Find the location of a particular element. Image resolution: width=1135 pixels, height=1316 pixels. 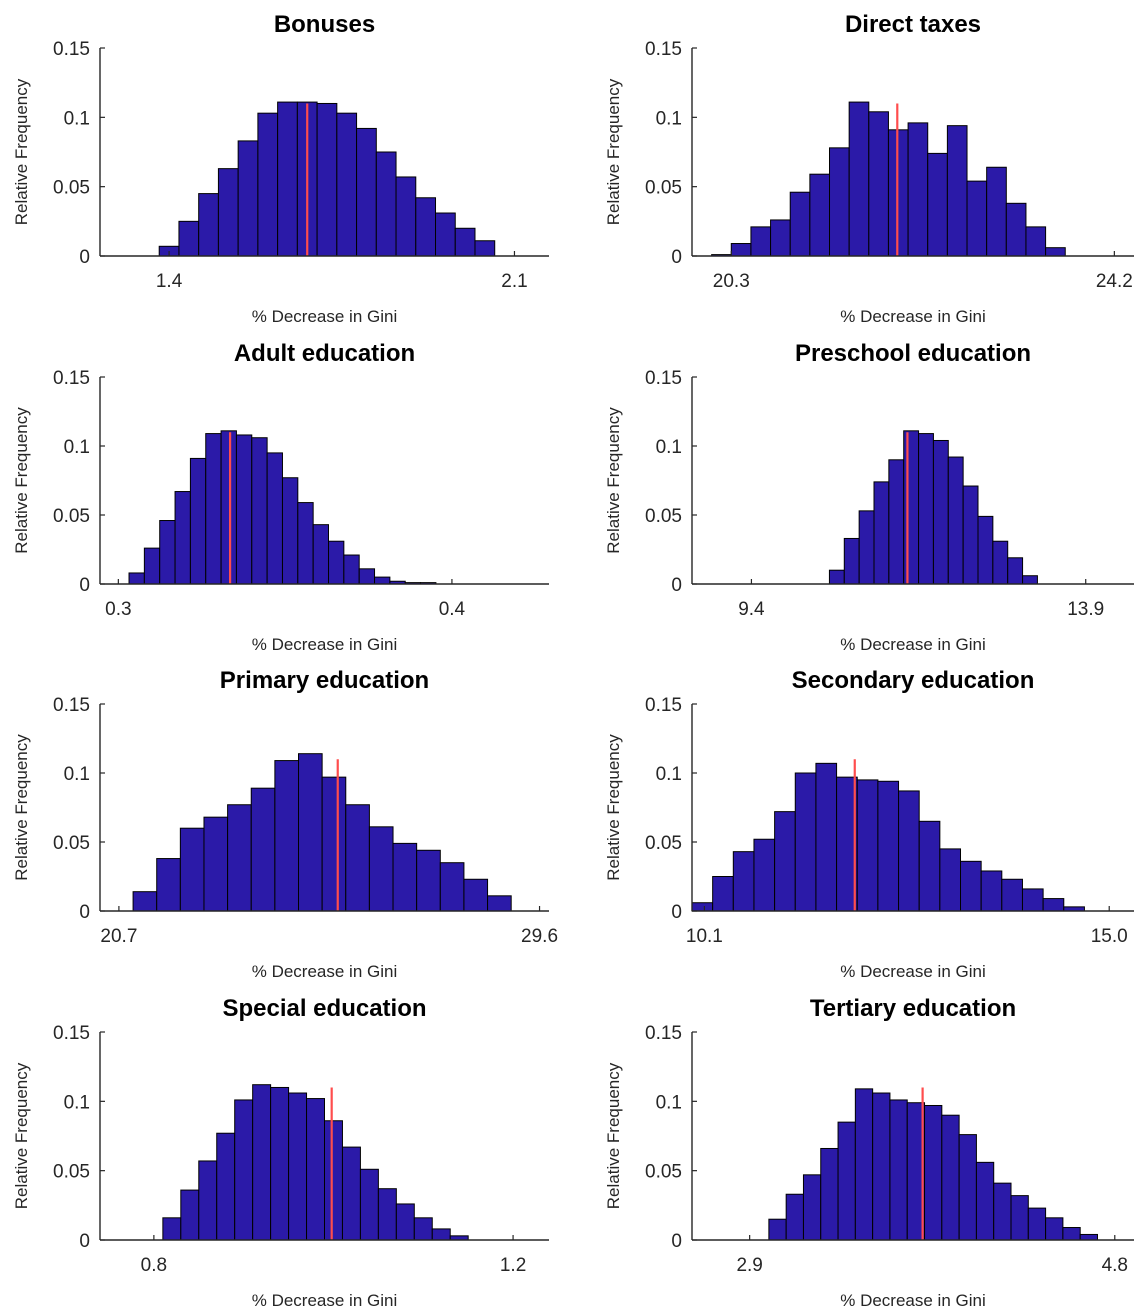

chart-0-x-axis-label: % Decrease in Gini is located at coordinates (325, 316).